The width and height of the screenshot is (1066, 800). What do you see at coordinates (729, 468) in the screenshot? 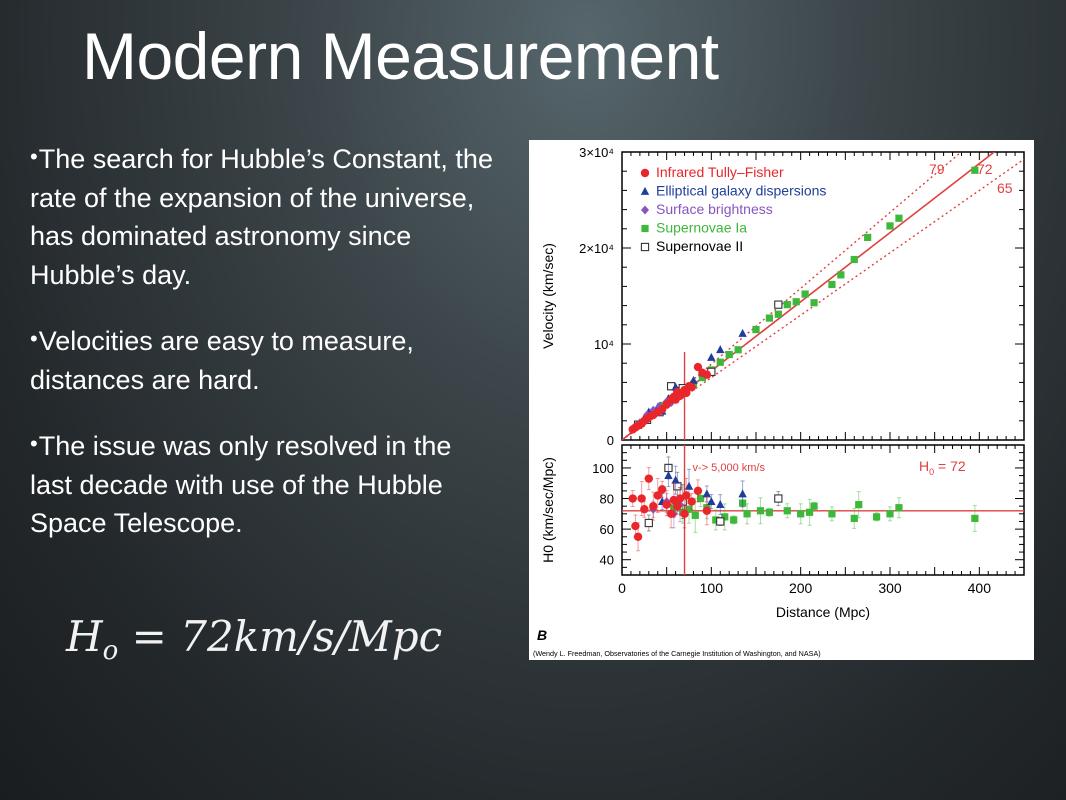
I see `velocity-threshold-annotation: v-> 5,000 km/s` at bounding box center [729, 468].